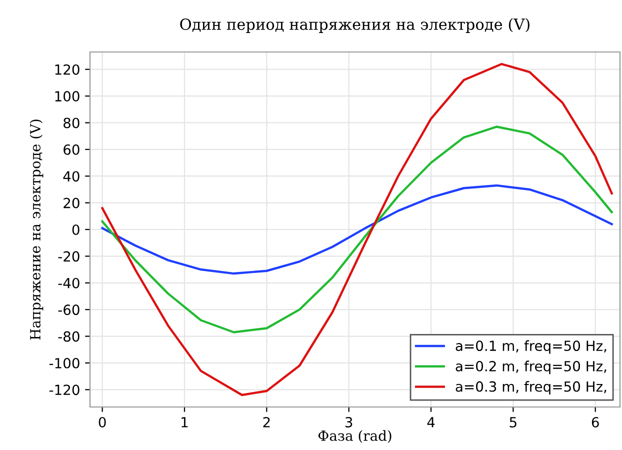 The image size is (622, 450). I want to click on x-tick-label: 4, so click(431, 422).